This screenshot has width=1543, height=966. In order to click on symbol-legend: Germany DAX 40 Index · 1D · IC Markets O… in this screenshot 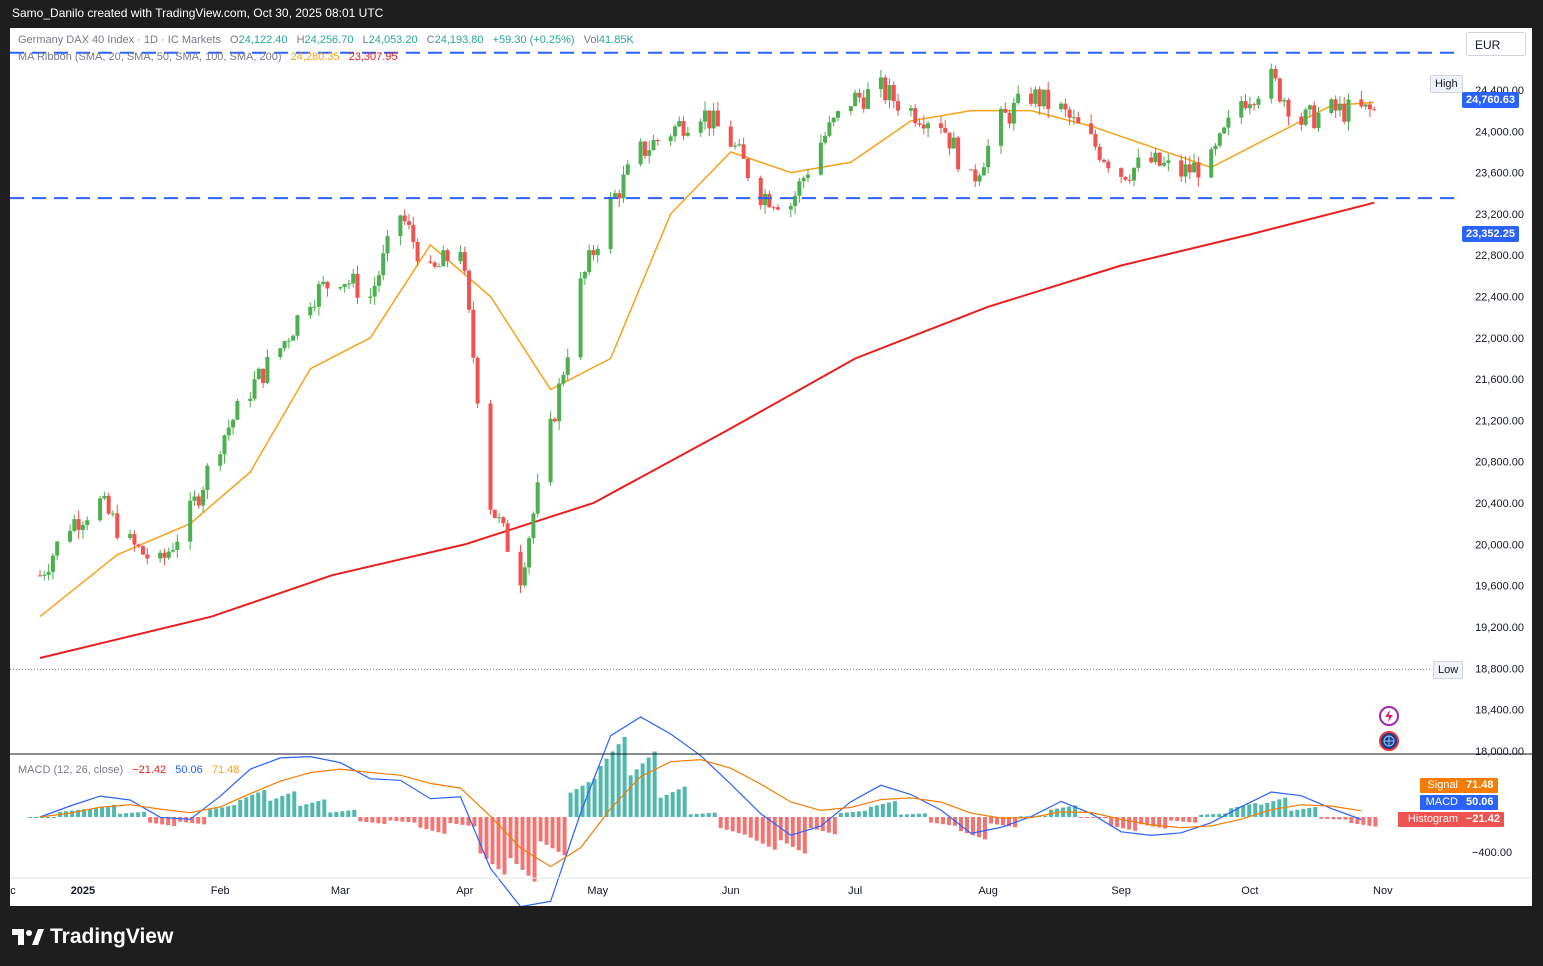, I will do `click(329, 40)`.